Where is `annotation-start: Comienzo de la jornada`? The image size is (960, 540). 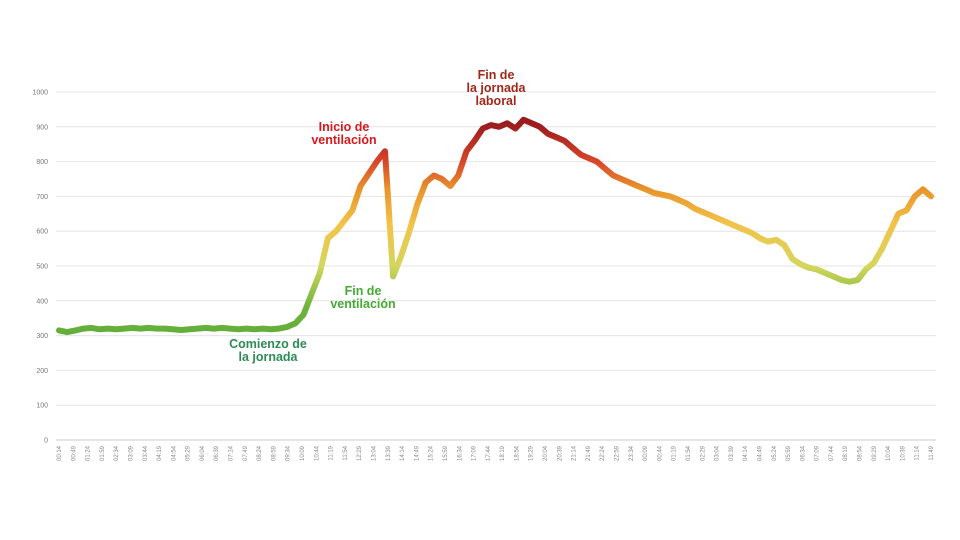 annotation-start: Comienzo de la jornada is located at coordinates (268, 350).